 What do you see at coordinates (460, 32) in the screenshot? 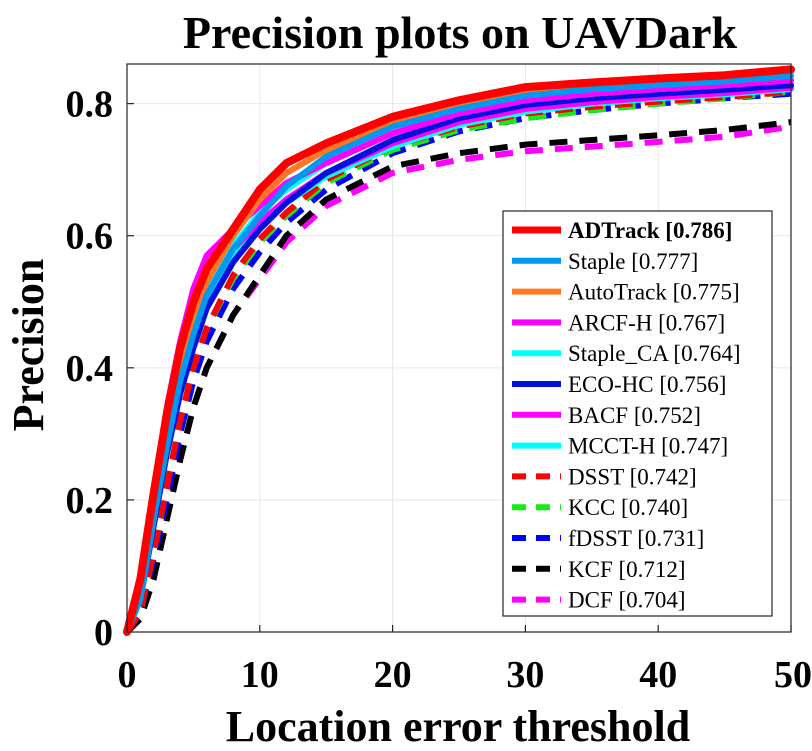
I see `chart-title: Precision plots on UAVDark` at bounding box center [460, 32].